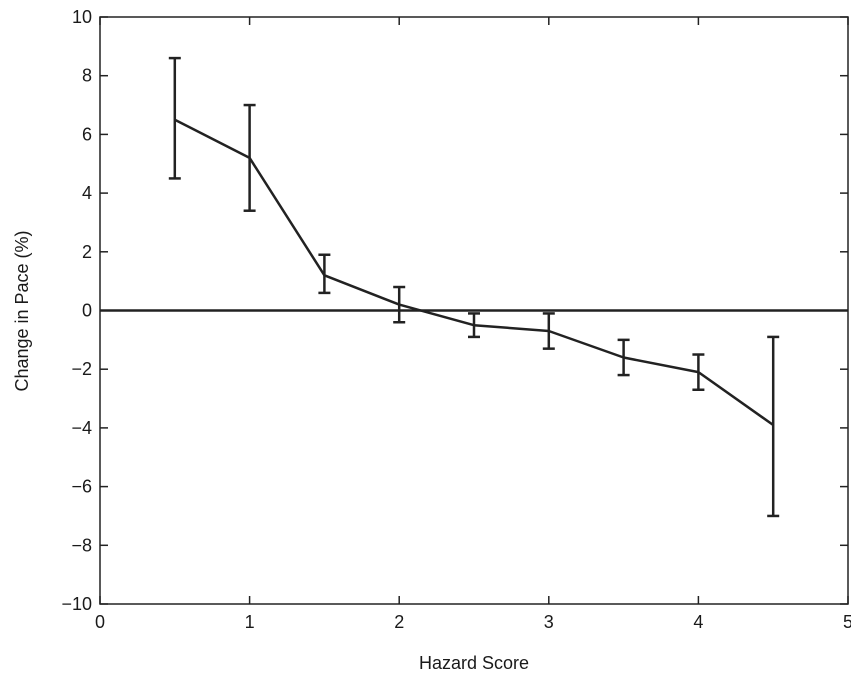 The height and width of the screenshot is (674, 851). What do you see at coordinates (87, 134) in the screenshot?
I see `y-tick-label: 6` at bounding box center [87, 134].